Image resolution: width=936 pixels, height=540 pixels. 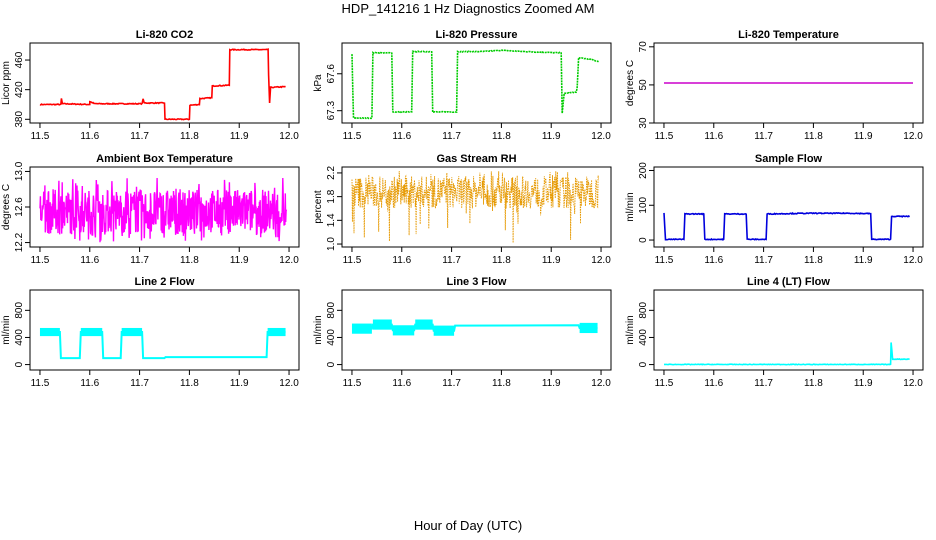 What do you see at coordinates (19, 59) in the screenshot?
I see `y-tick-label: 460` at bounding box center [19, 59].